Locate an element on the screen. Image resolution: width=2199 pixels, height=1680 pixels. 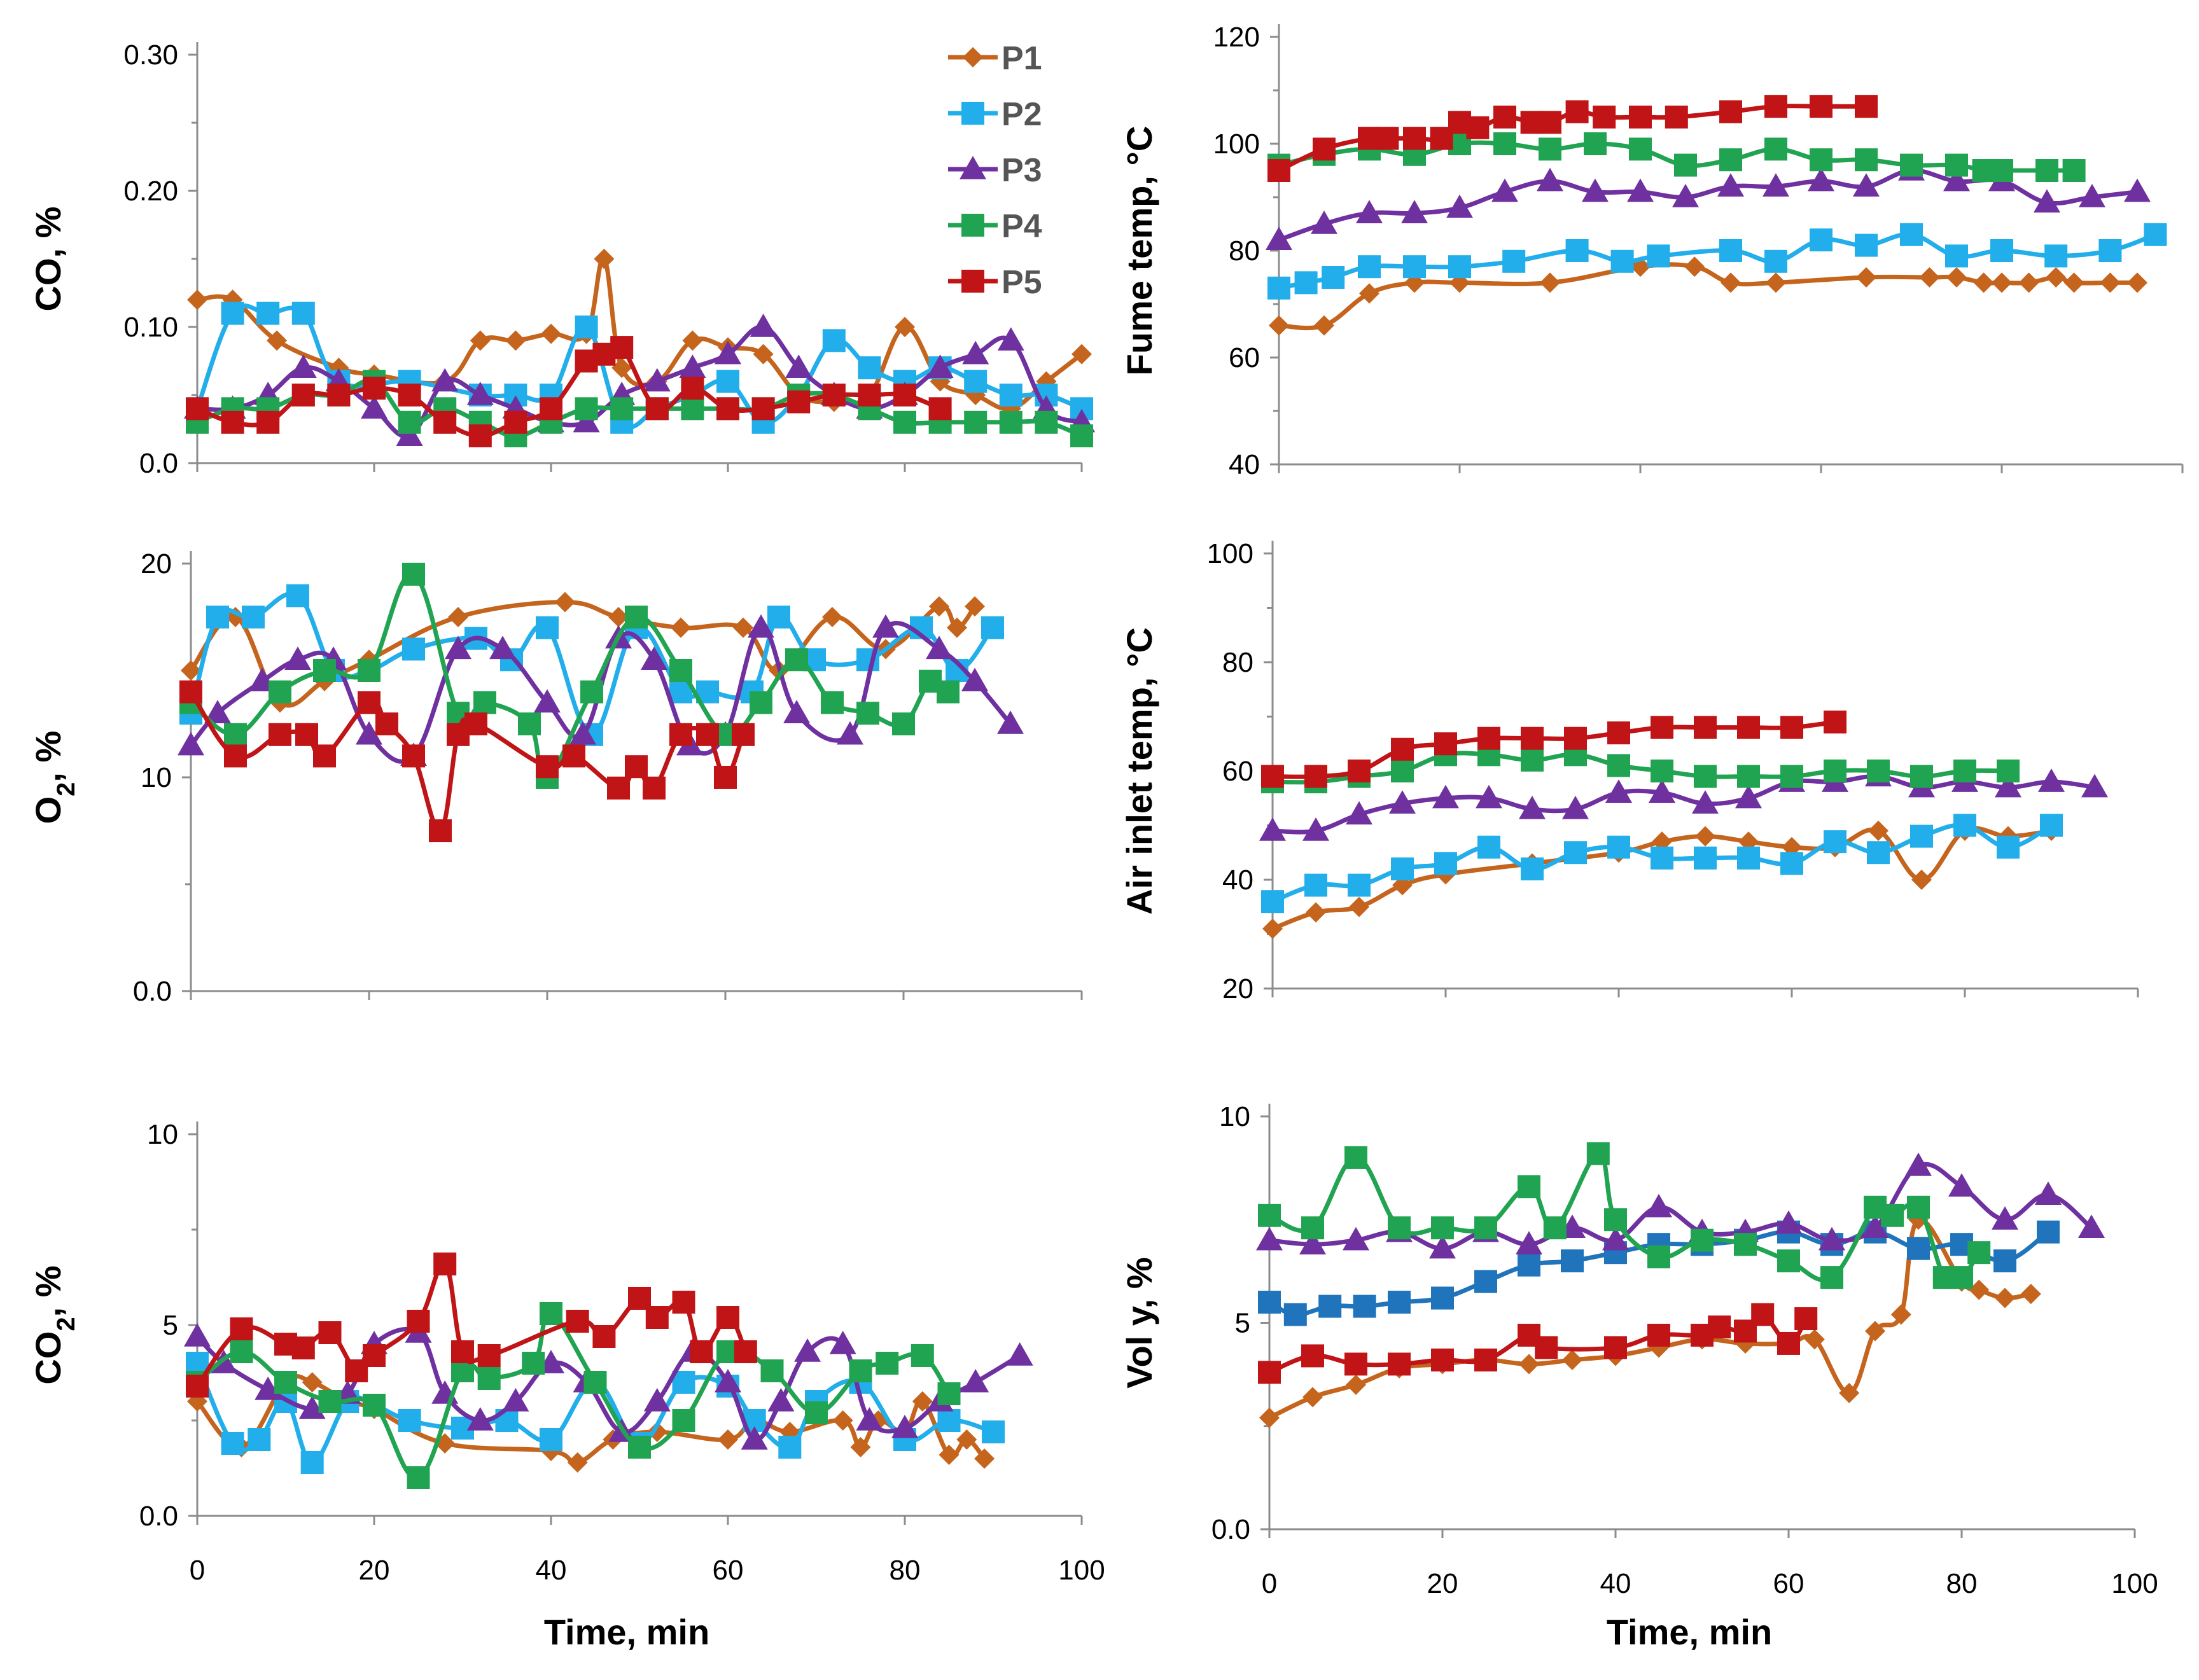
y-tick-label: 100 is located at coordinates (1230, 553).